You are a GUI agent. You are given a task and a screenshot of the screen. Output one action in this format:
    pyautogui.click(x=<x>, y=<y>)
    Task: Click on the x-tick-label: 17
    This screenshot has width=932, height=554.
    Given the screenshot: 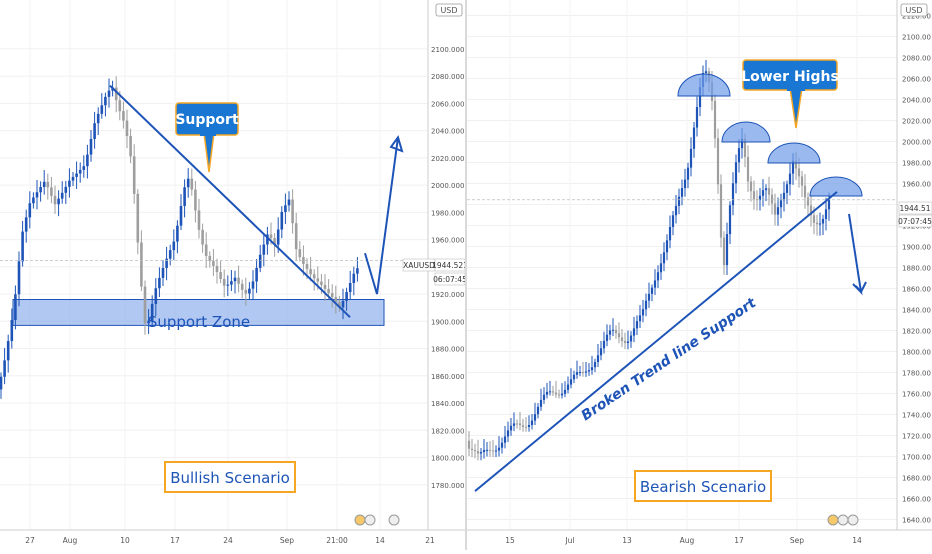 What is the action you would take?
    pyautogui.click(x=739, y=540)
    